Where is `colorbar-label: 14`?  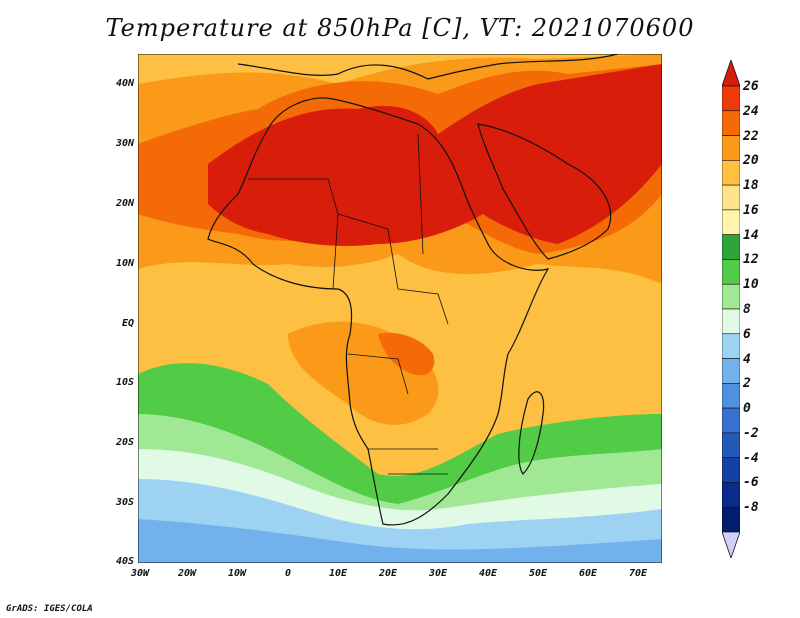
colorbar-label: 14 is located at coordinates (751, 235).